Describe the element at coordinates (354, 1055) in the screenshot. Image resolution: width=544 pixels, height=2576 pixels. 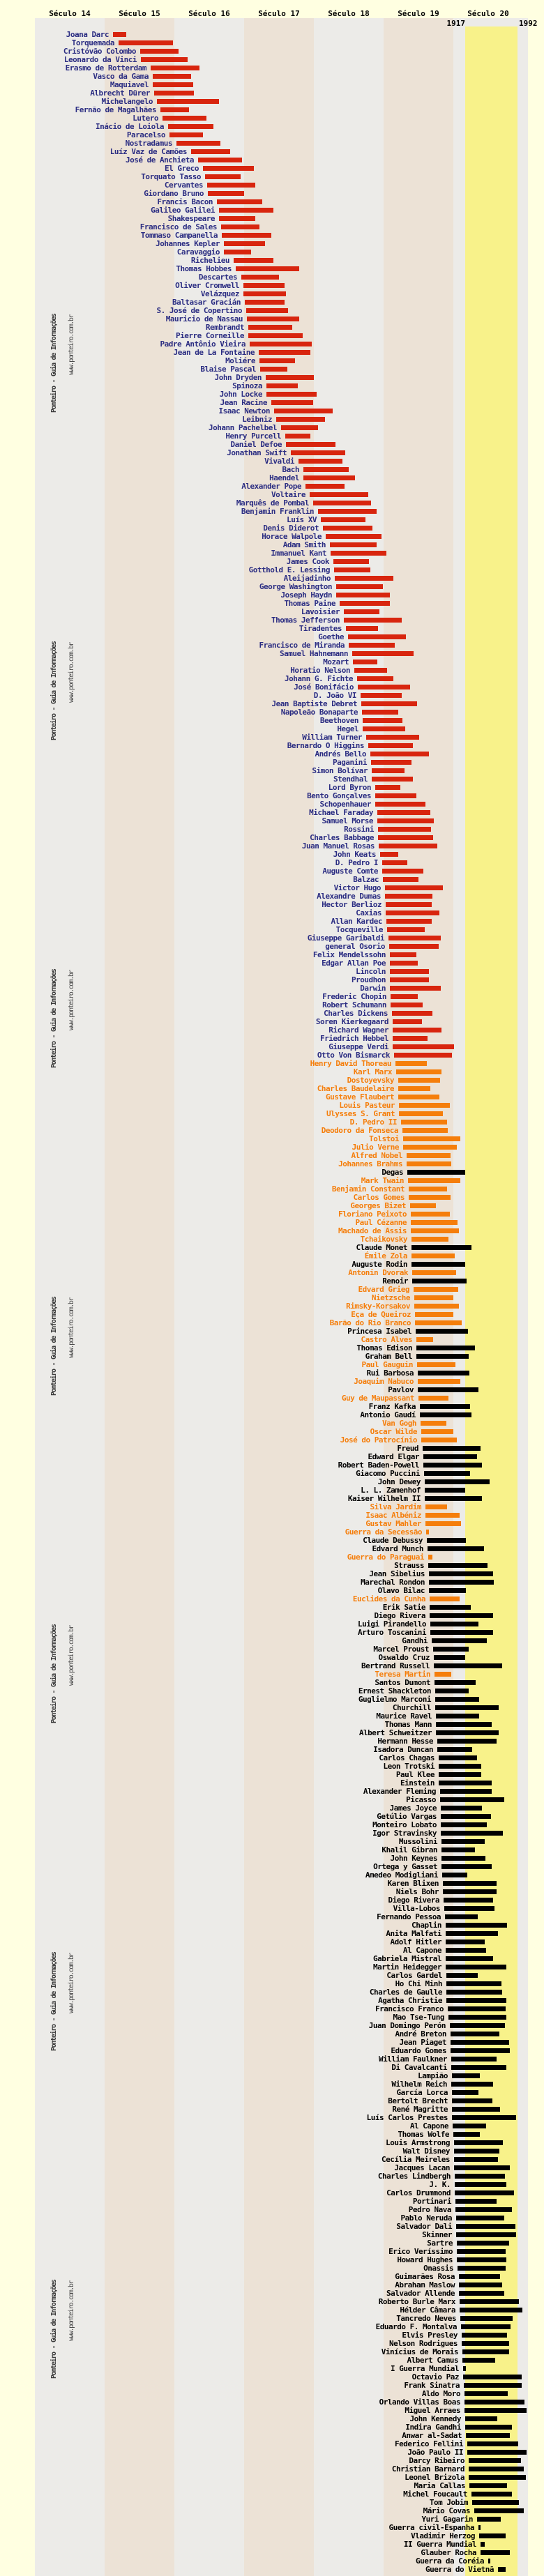
I see `person-name: Otto Von Bismarck` at that location.